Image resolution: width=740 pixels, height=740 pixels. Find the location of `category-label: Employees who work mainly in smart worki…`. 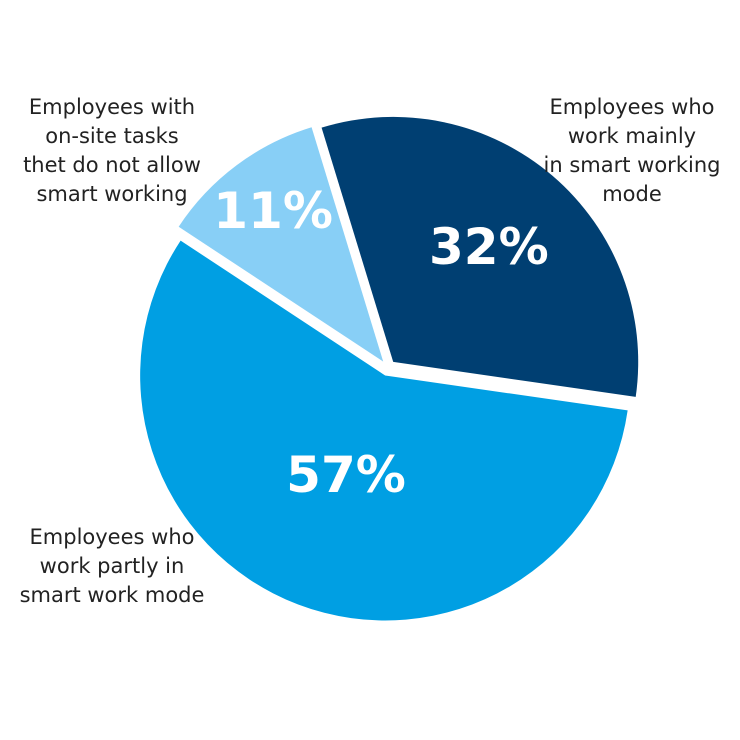

category-label: Employees who work mainly in smart worki… is located at coordinates (632, 150).